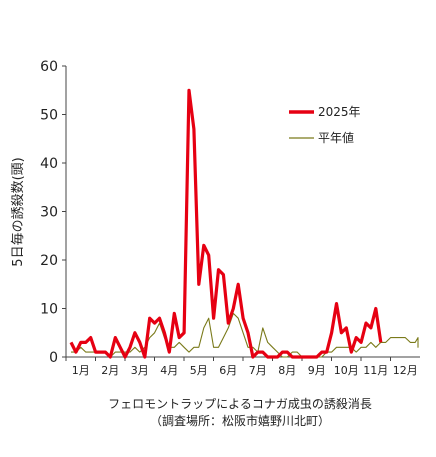  I want to click on x-tick-label: 8月, so click(287, 370).